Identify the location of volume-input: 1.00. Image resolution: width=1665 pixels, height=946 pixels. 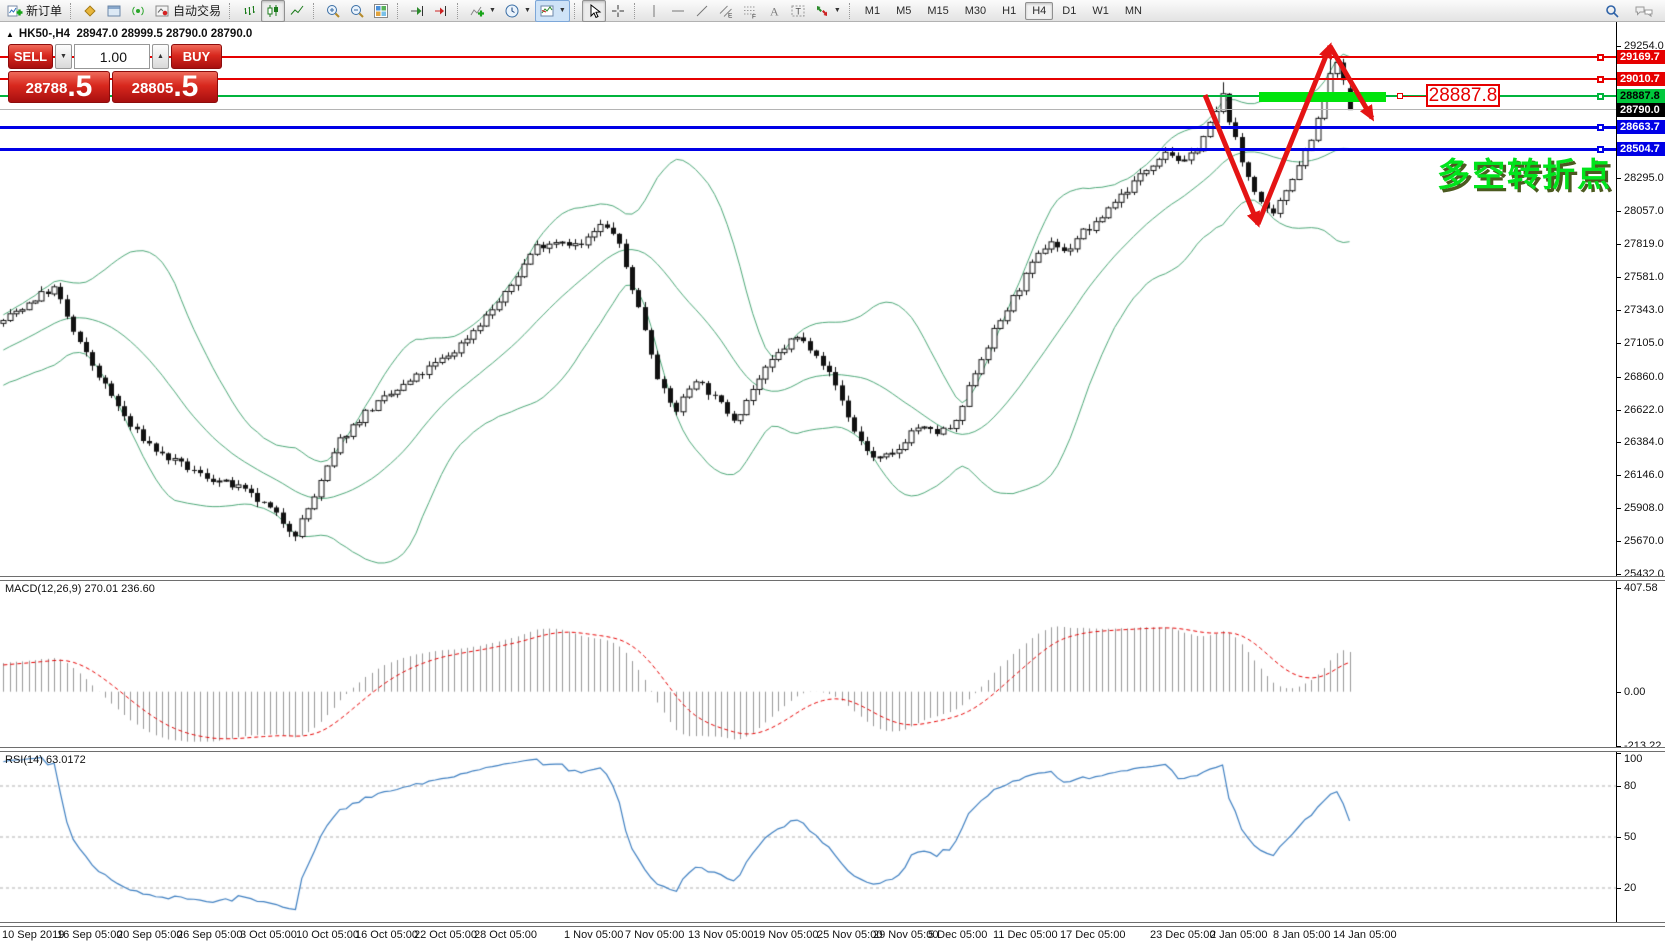
(112, 56).